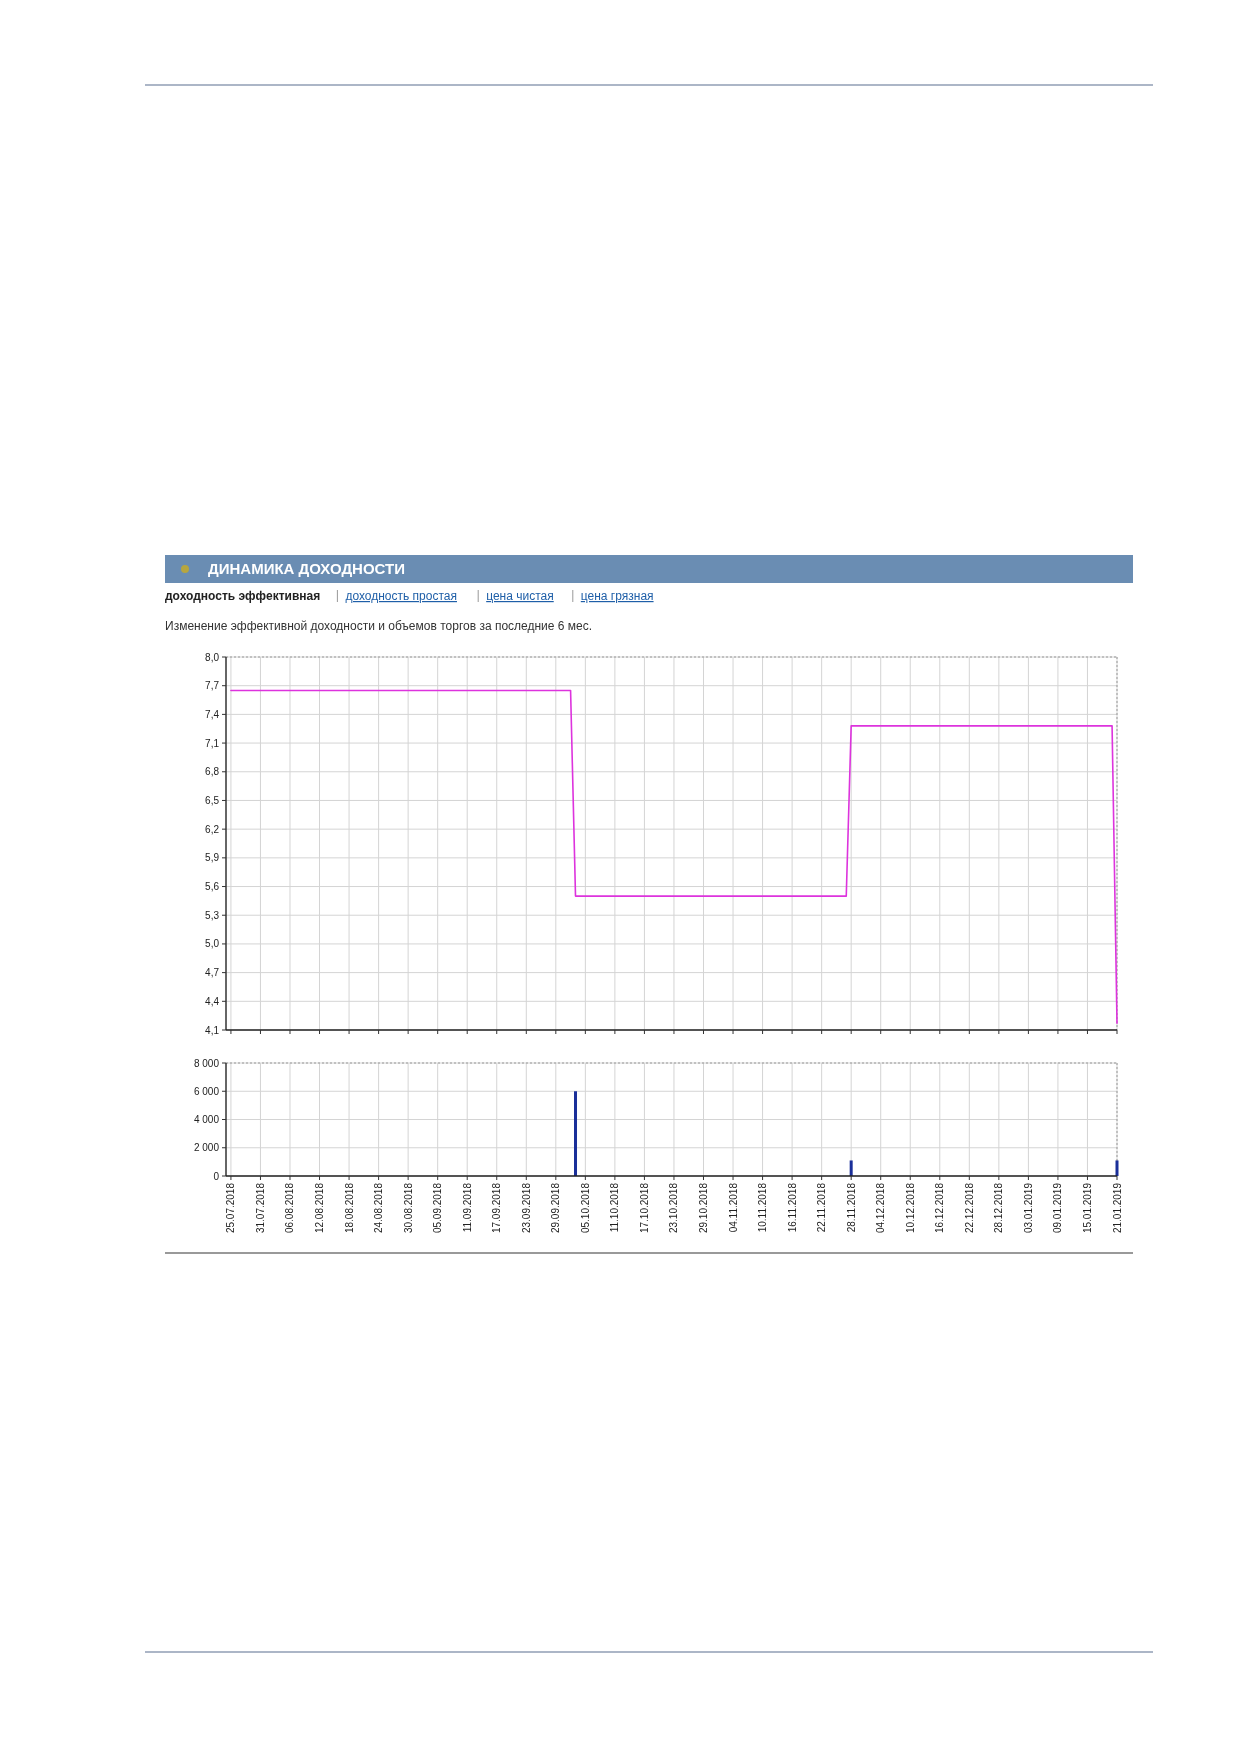  What do you see at coordinates (733, 1207) in the screenshot?
I see `x-tick-label: 04.11.2018` at bounding box center [733, 1207].